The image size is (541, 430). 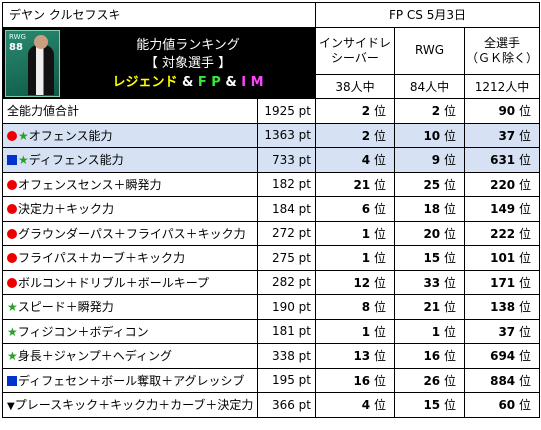 I want to click on row-points: 190 pt, so click(x=286, y=307).